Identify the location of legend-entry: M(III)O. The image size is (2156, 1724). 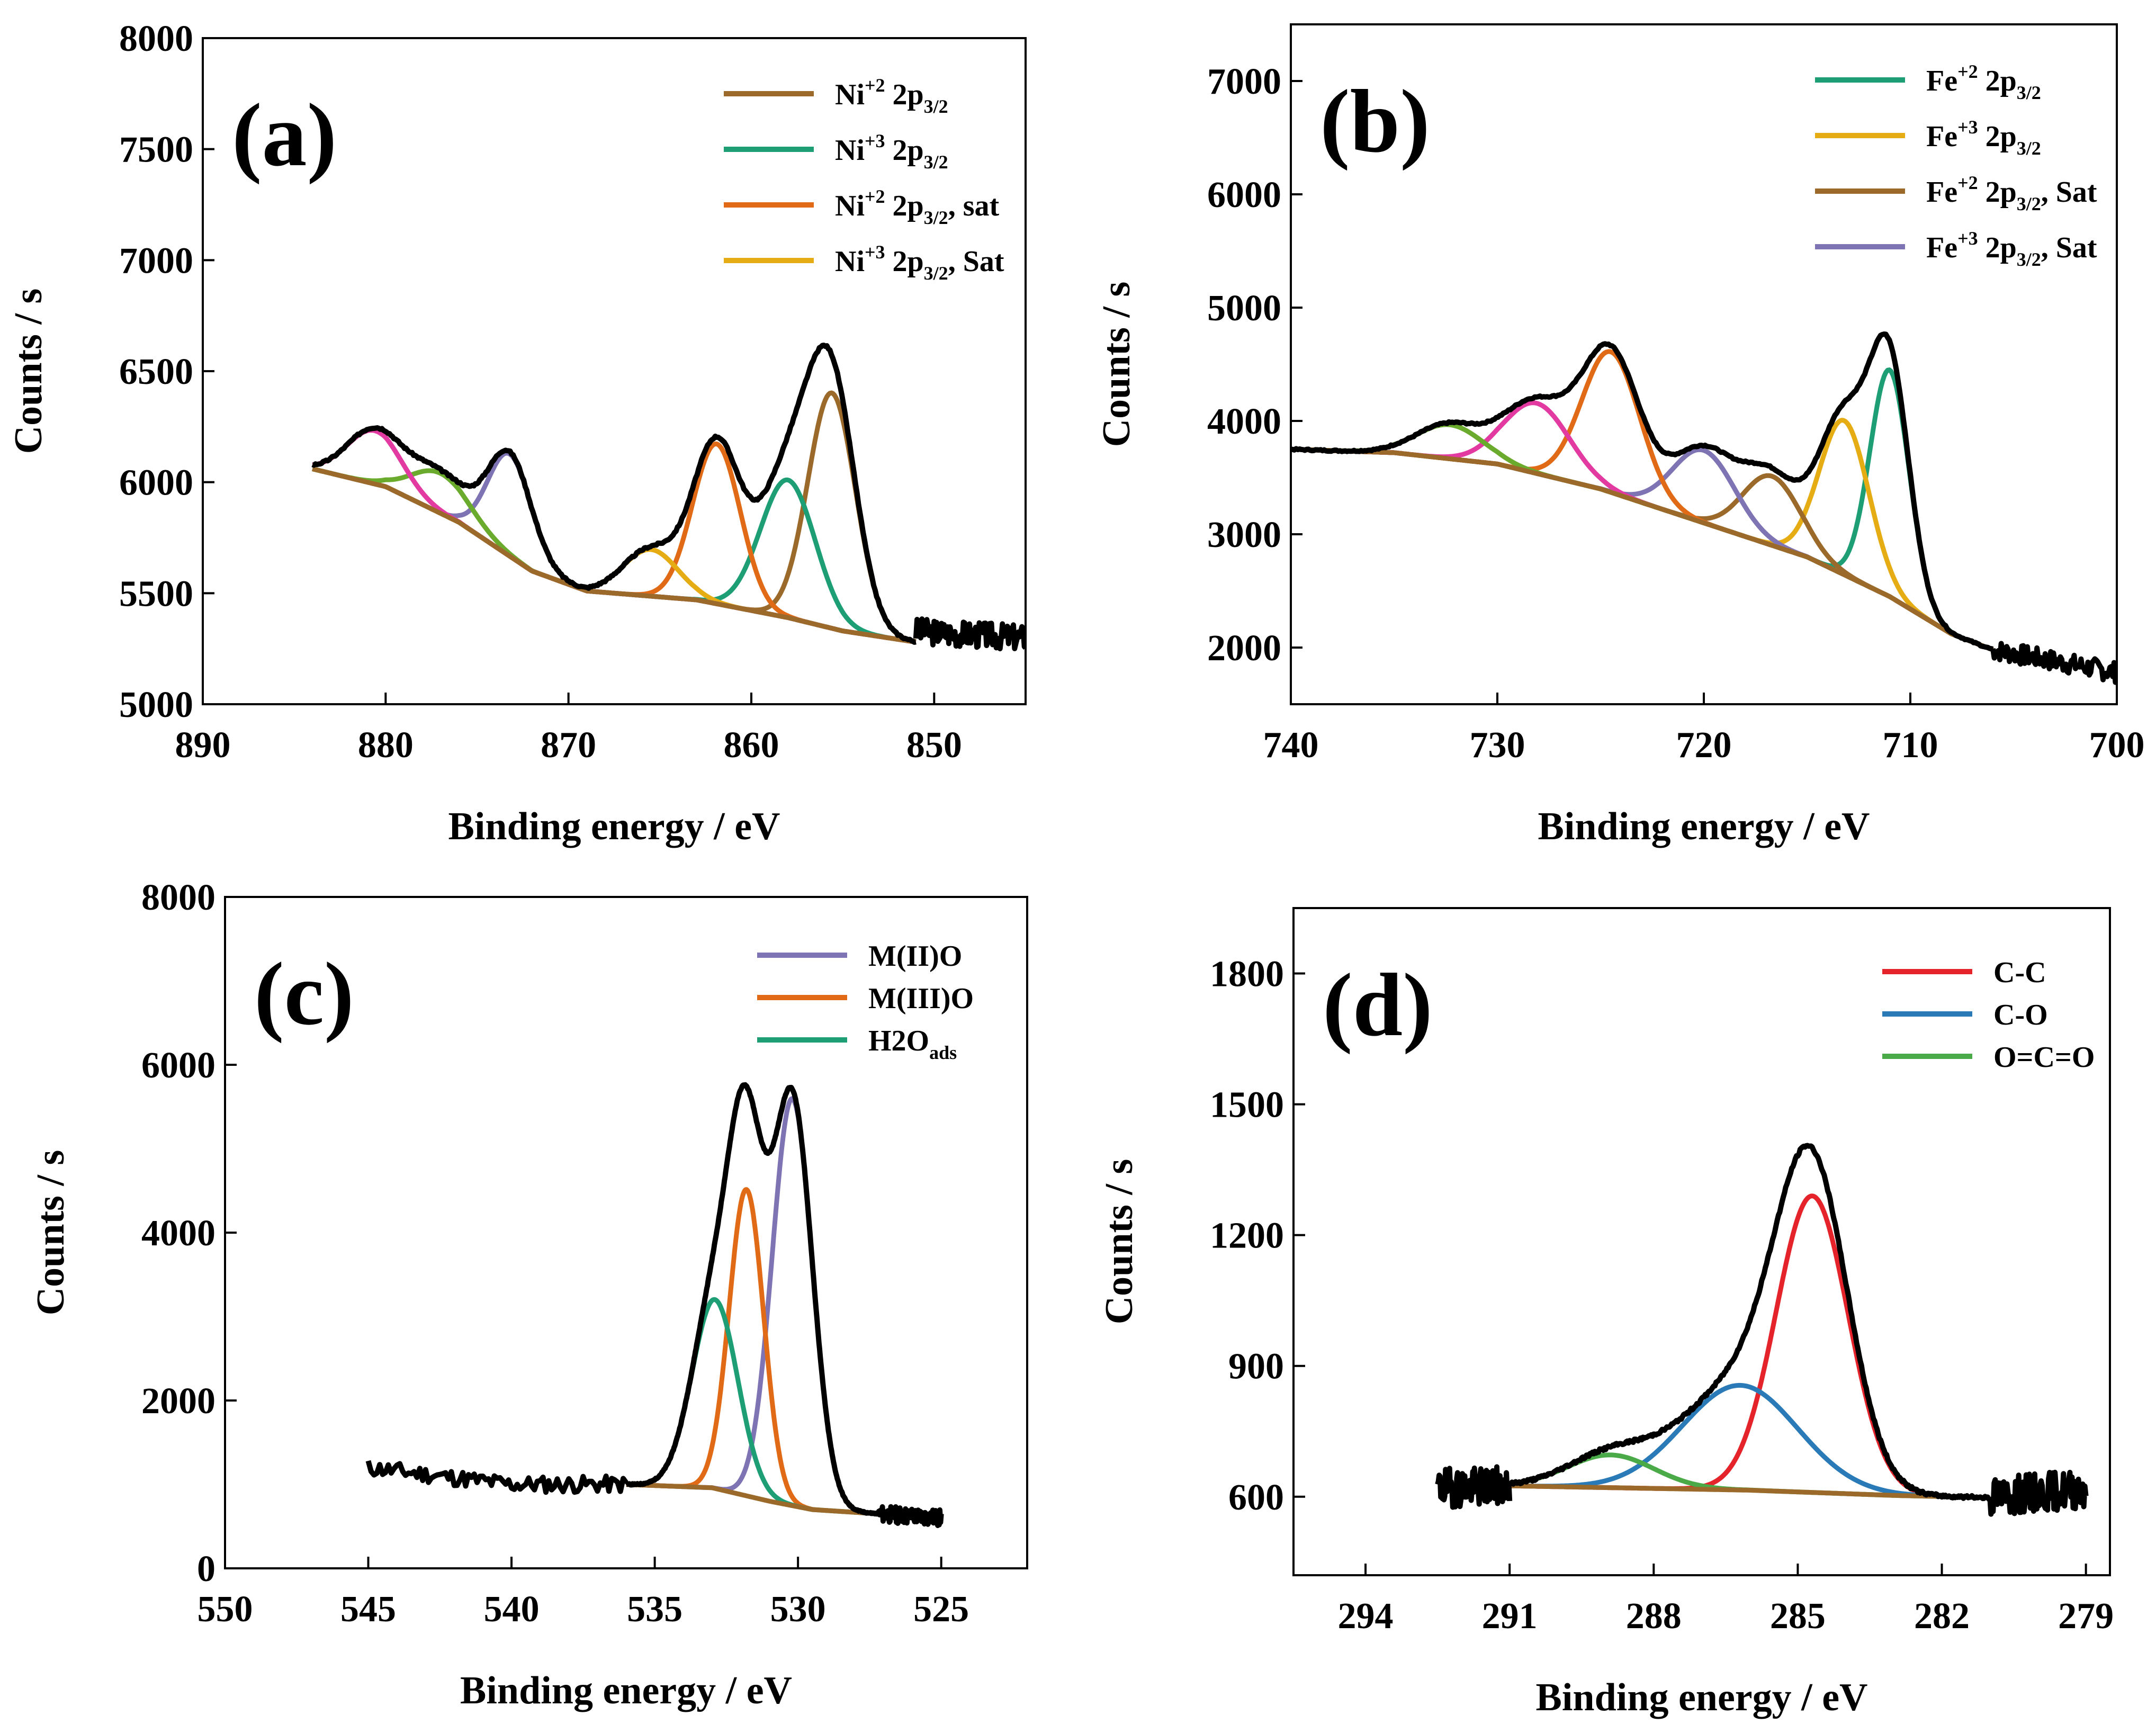
(921, 998).